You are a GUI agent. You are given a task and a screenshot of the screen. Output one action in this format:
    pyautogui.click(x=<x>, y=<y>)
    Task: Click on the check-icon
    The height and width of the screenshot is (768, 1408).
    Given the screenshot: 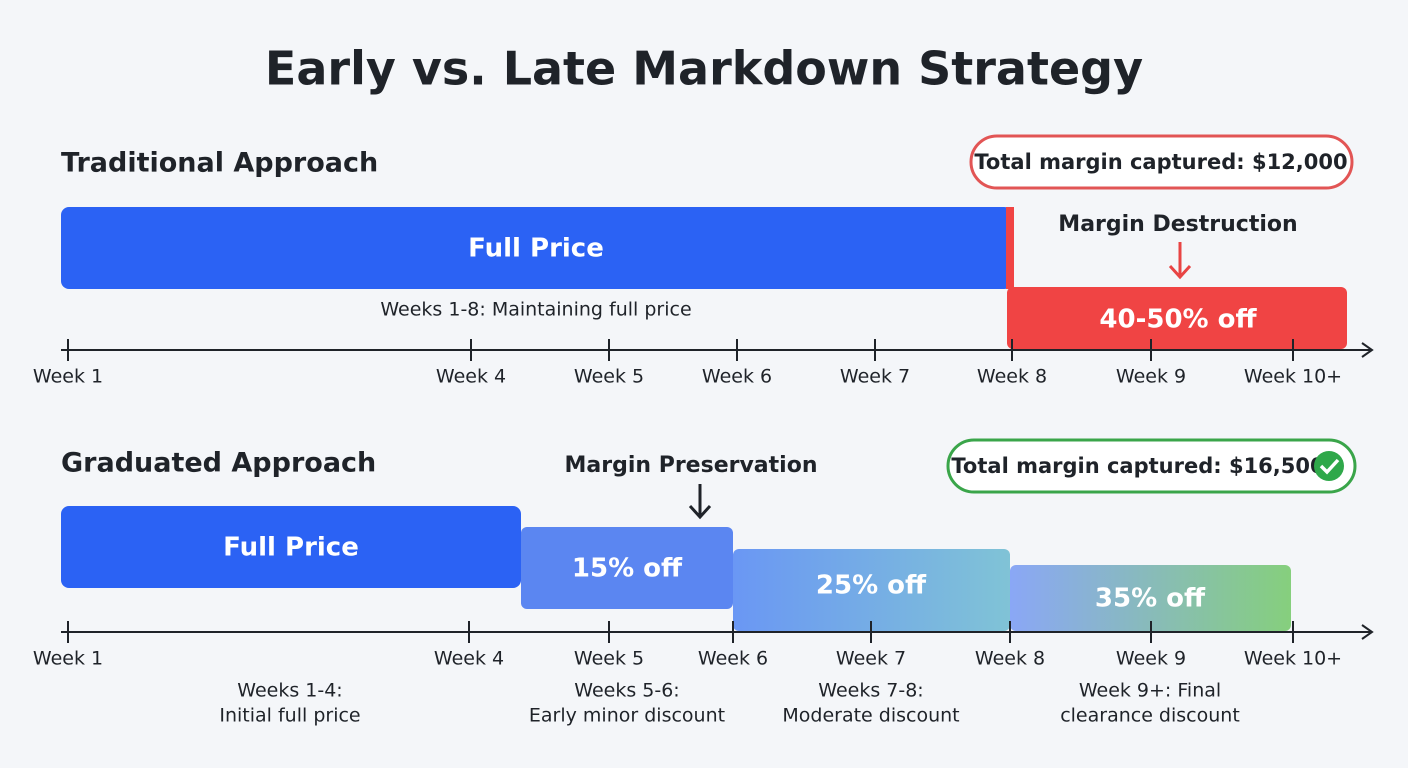 What is the action you would take?
    pyautogui.click(x=1329, y=466)
    